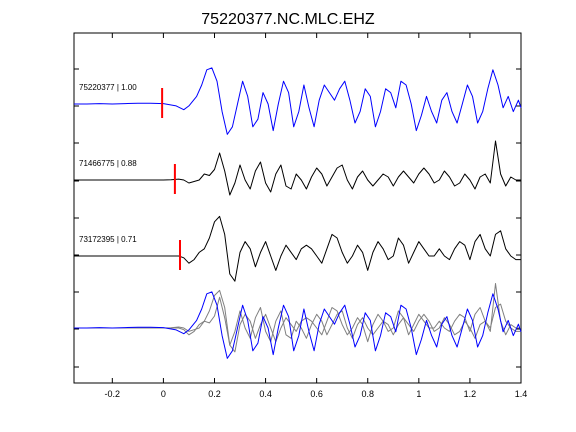 This screenshot has width=576, height=432. What do you see at coordinates (288, 19) in the screenshot?
I see `chart-title: 75220377.NC.MLC.EHZ` at bounding box center [288, 19].